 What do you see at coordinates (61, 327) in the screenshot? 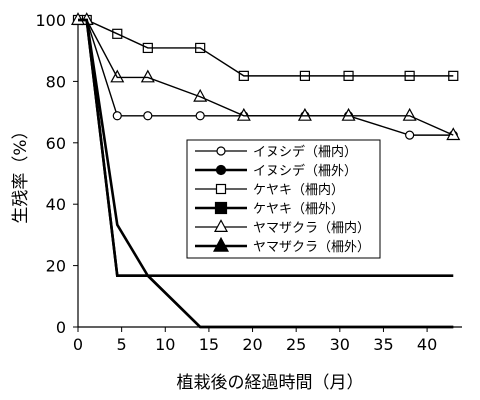
I see `y-tick-label: 0` at bounding box center [61, 327].